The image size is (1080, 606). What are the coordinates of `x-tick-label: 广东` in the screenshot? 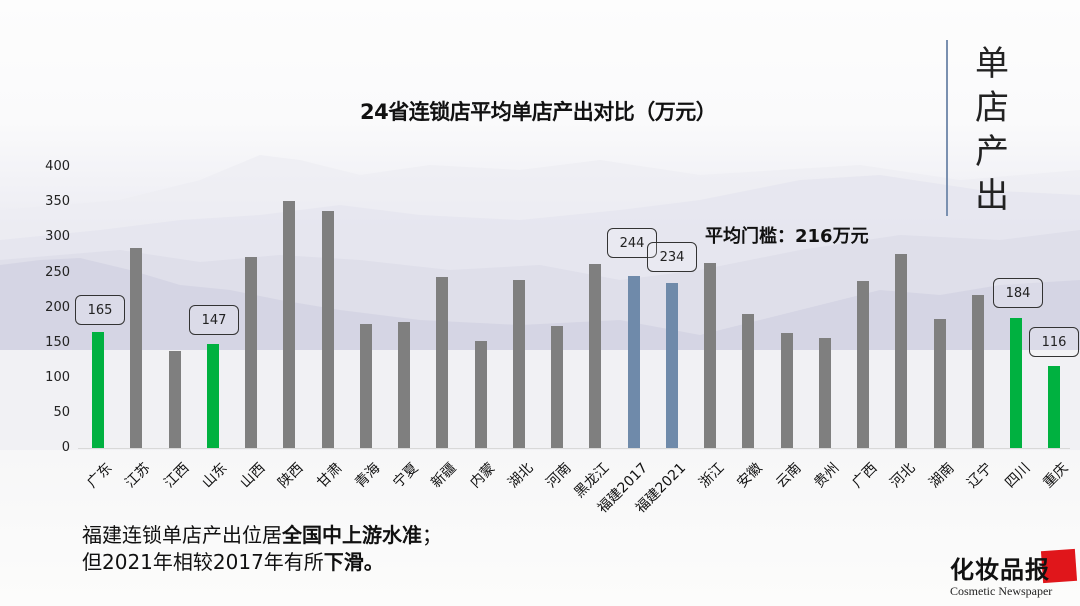 It's located at (100, 476).